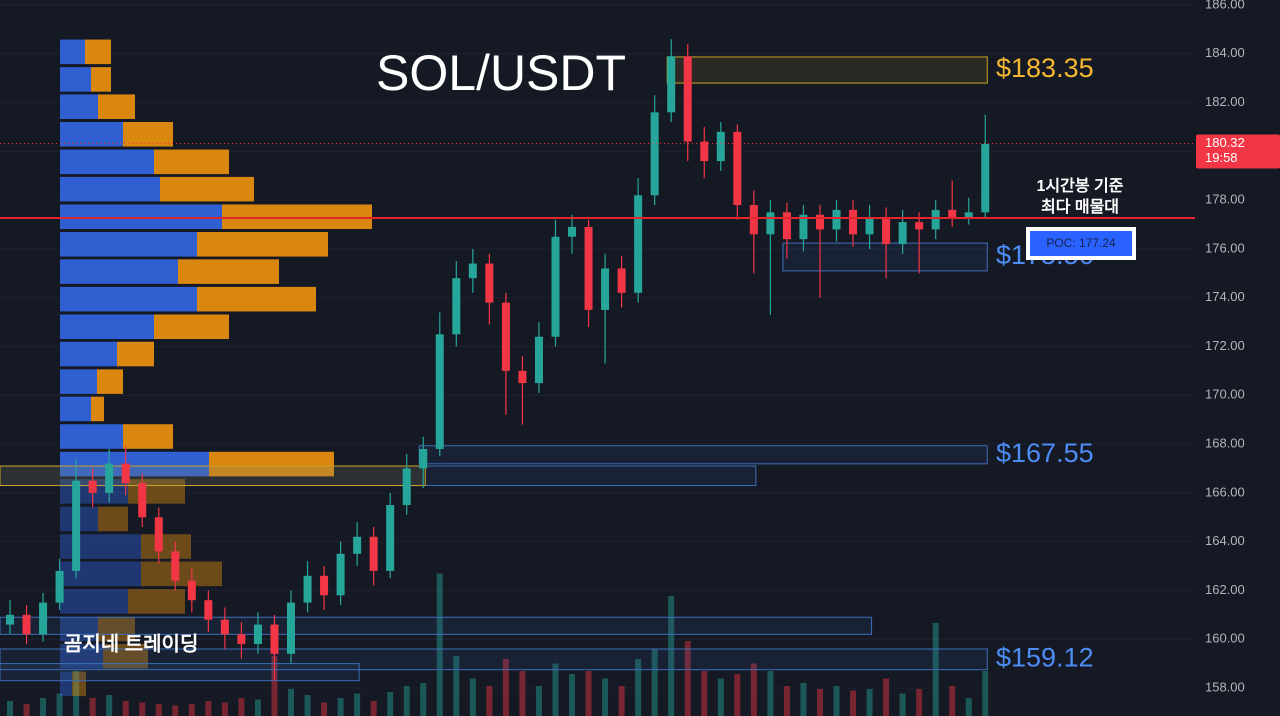 The width and height of the screenshot is (1280, 716). I want to click on y-tick-label: 186.00, so click(1225, 5).